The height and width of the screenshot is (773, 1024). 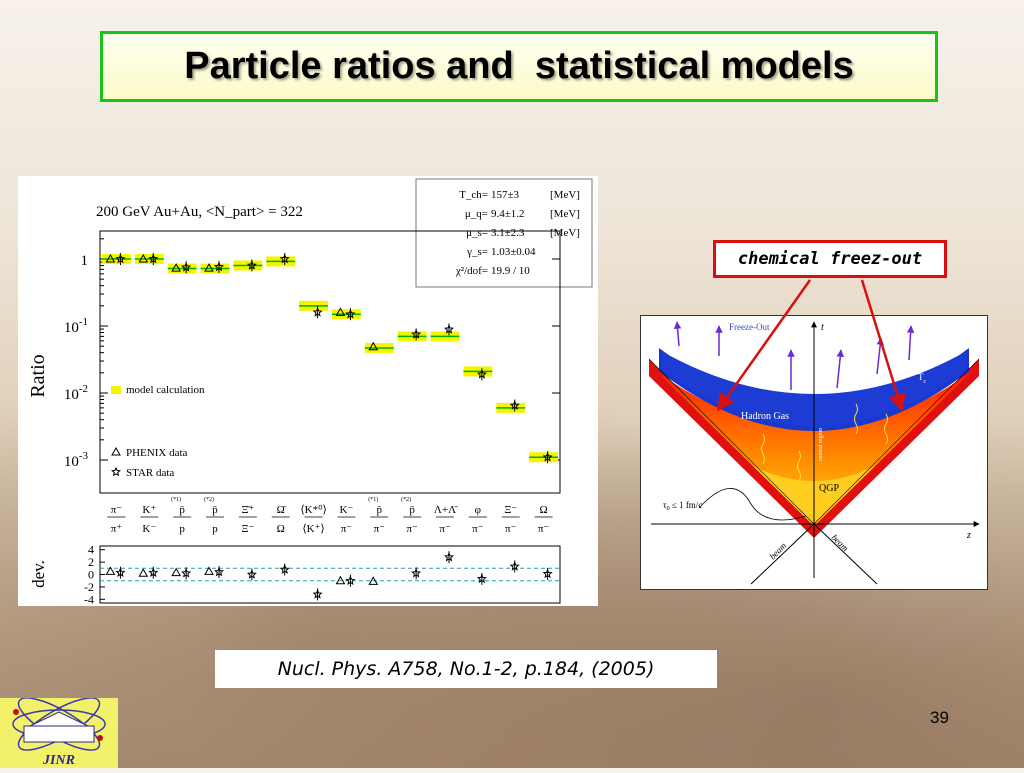 What do you see at coordinates (89, 599) in the screenshot?
I see `dev-tick-label: -4` at bounding box center [89, 599].